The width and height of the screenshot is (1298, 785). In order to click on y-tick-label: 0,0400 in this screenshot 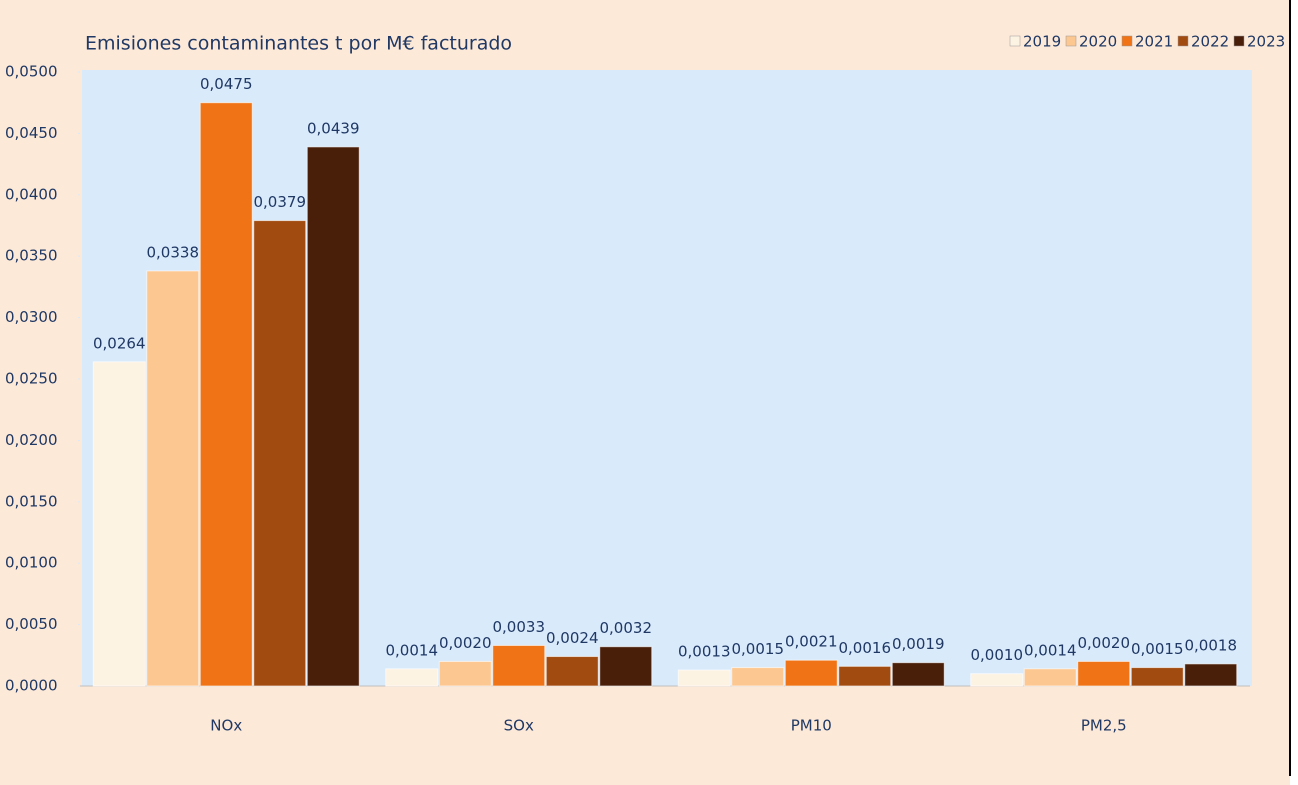, I will do `click(31, 194)`.